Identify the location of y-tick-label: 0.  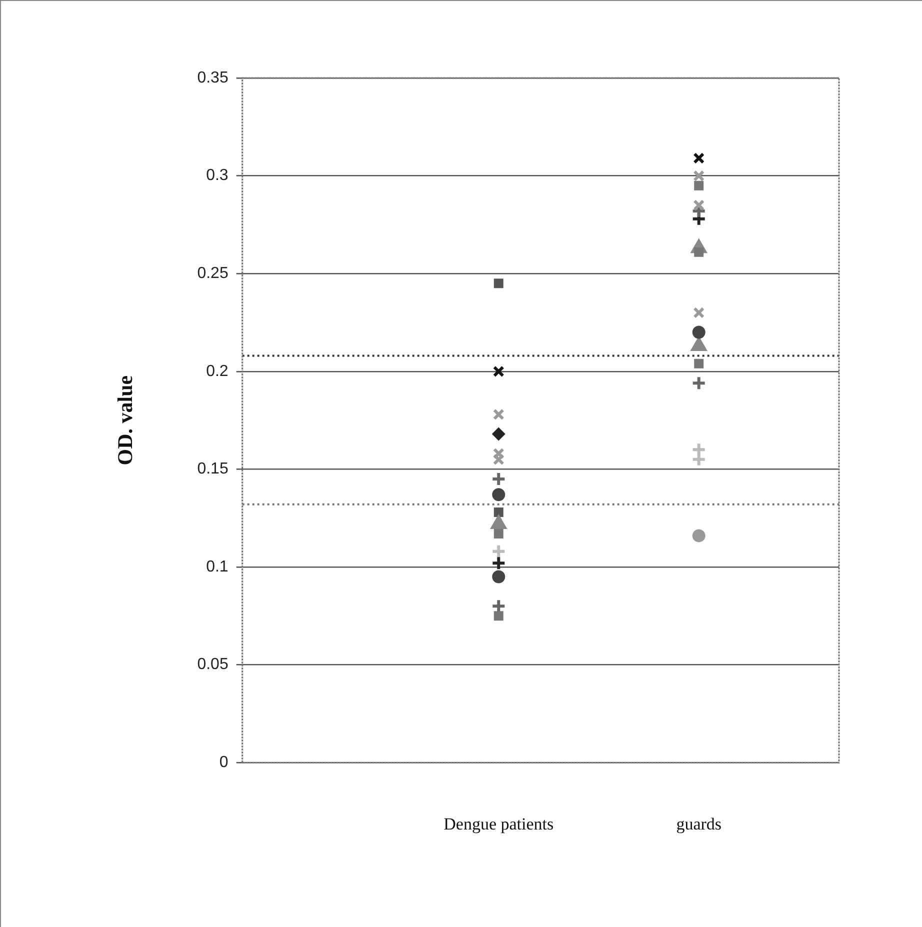
(223, 763).